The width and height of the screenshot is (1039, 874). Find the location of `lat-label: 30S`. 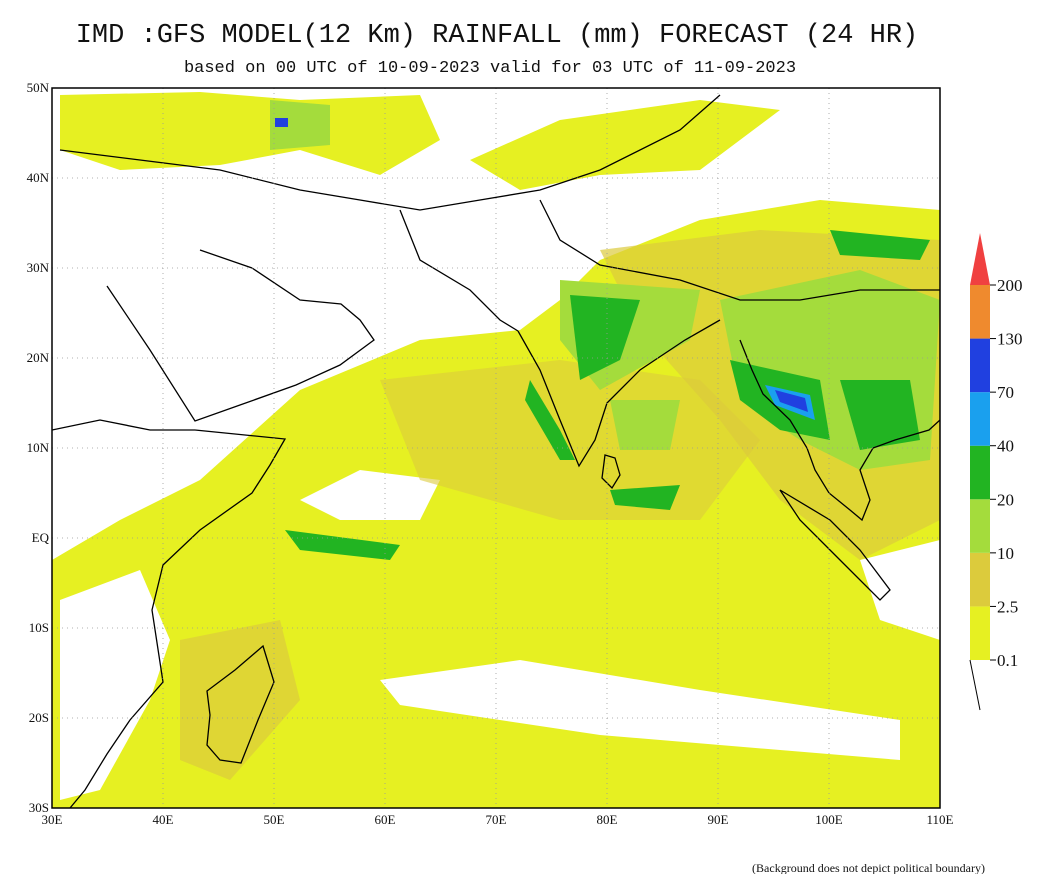

lat-label: 30S is located at coordinates (39, 807).